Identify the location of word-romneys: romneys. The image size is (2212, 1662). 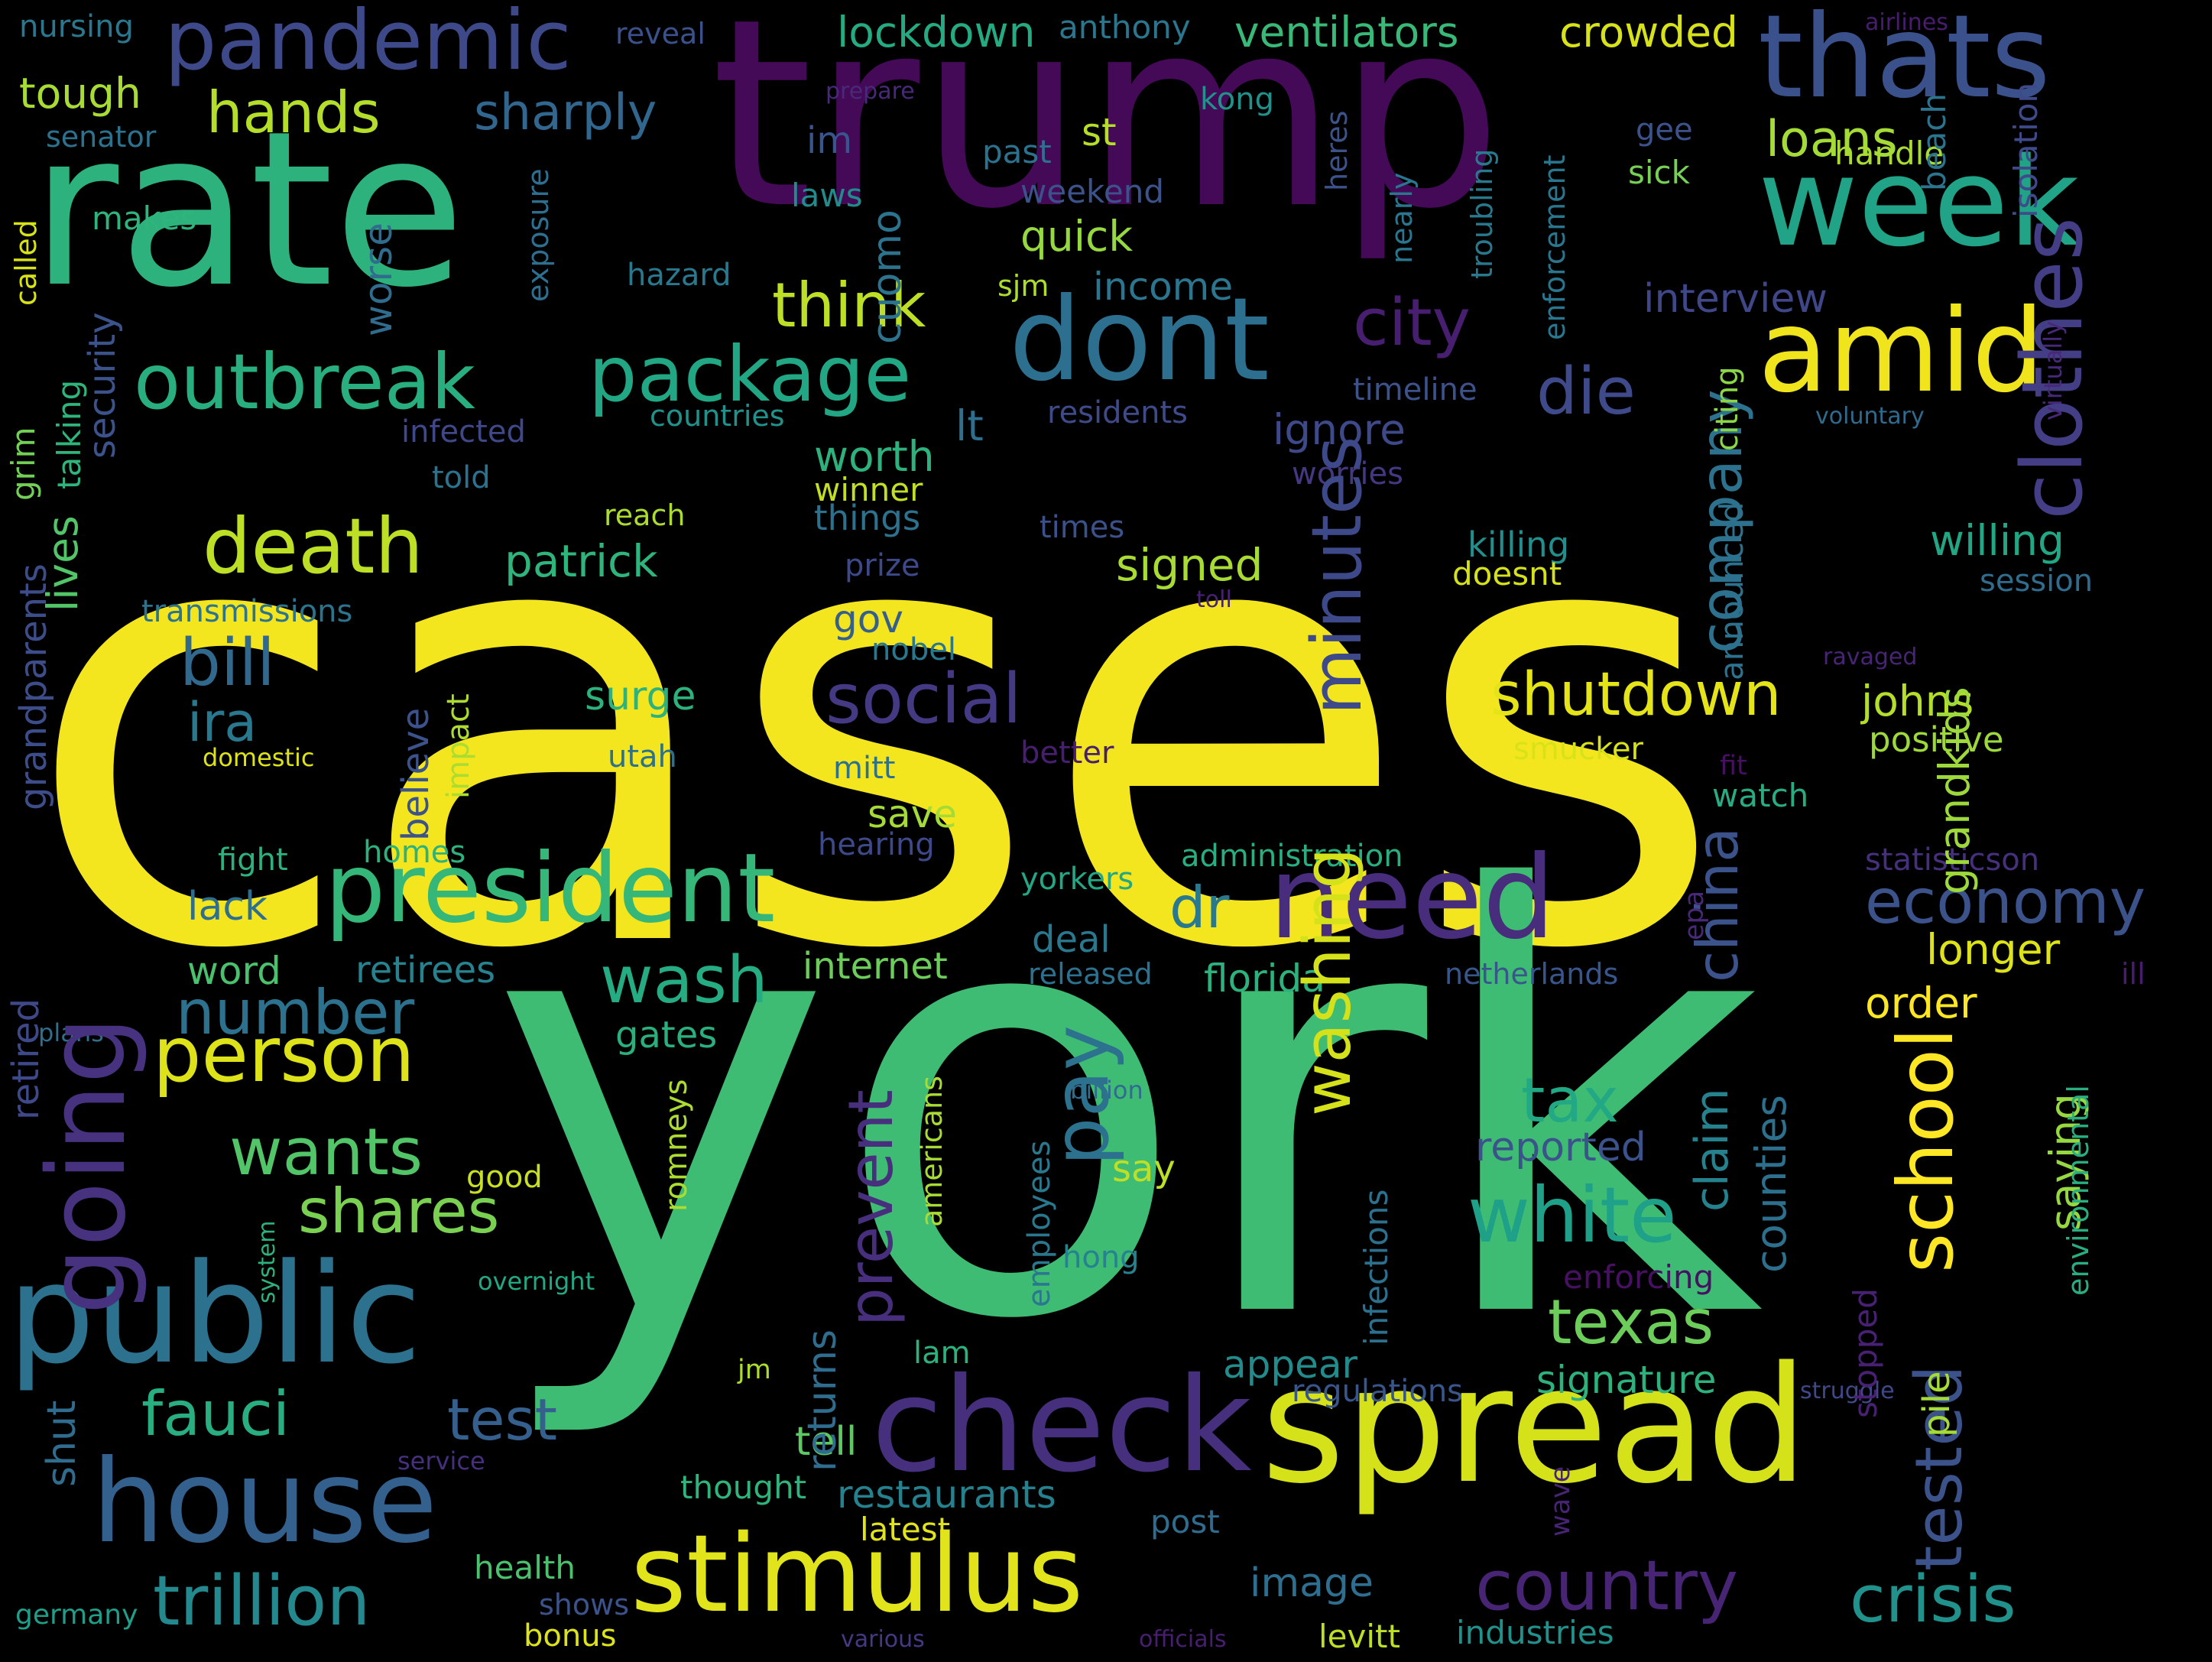
(676, 1145).